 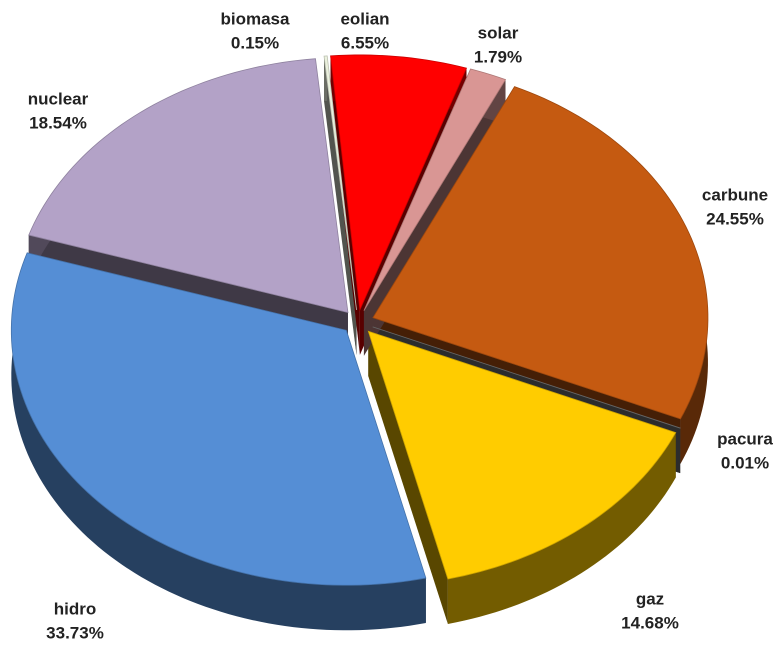 What do you see at coordinates (75, 632) in the screenshot?
I see `slice-value-label: 33.73%` at bounding box center [75, 632].